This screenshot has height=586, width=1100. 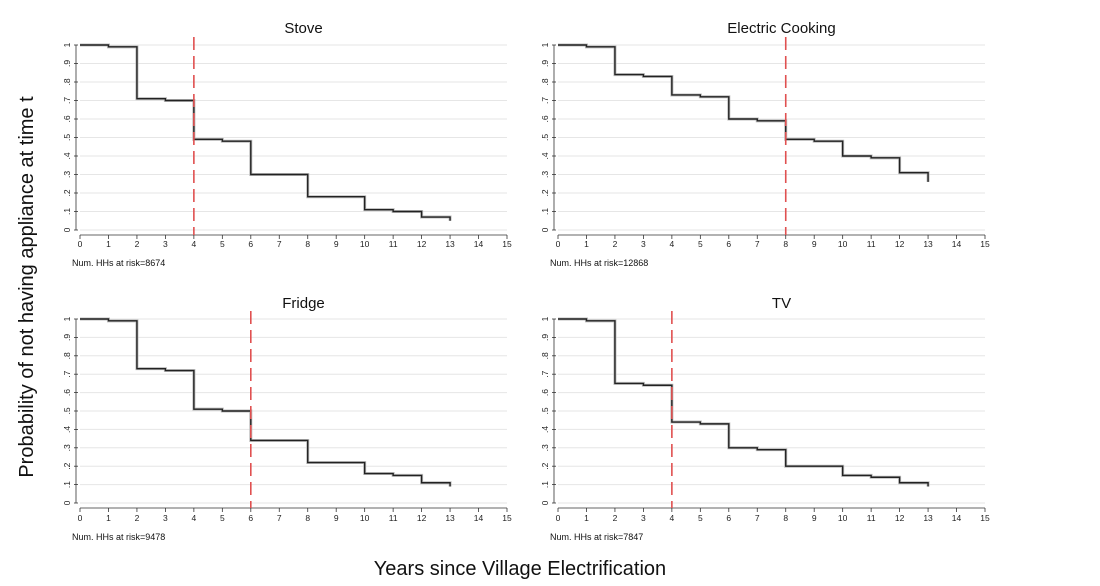 What do you see at coordinates (781, 28) in the screenshot?
I see `panel-title: Electric Cooking` at bounding box center [781, 28].